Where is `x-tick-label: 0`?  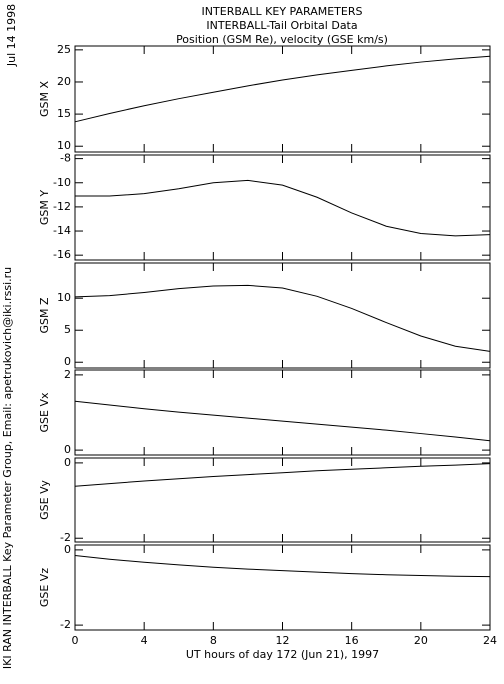 x-tick-label: 0 is located at coordinates (75, 640).